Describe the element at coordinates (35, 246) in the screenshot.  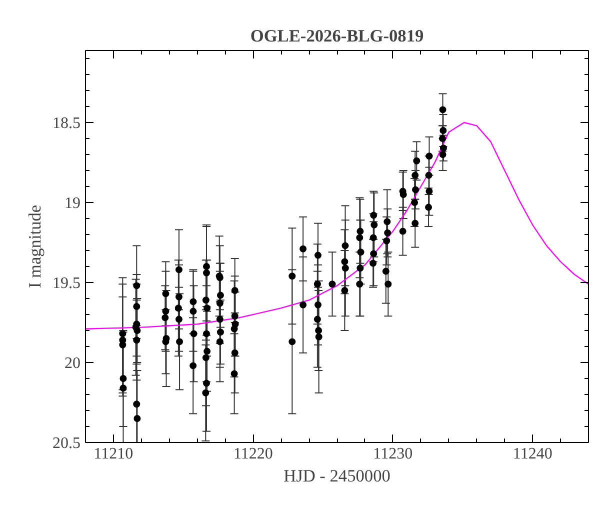
I see `y-axis-title: I magnitude` at that location.